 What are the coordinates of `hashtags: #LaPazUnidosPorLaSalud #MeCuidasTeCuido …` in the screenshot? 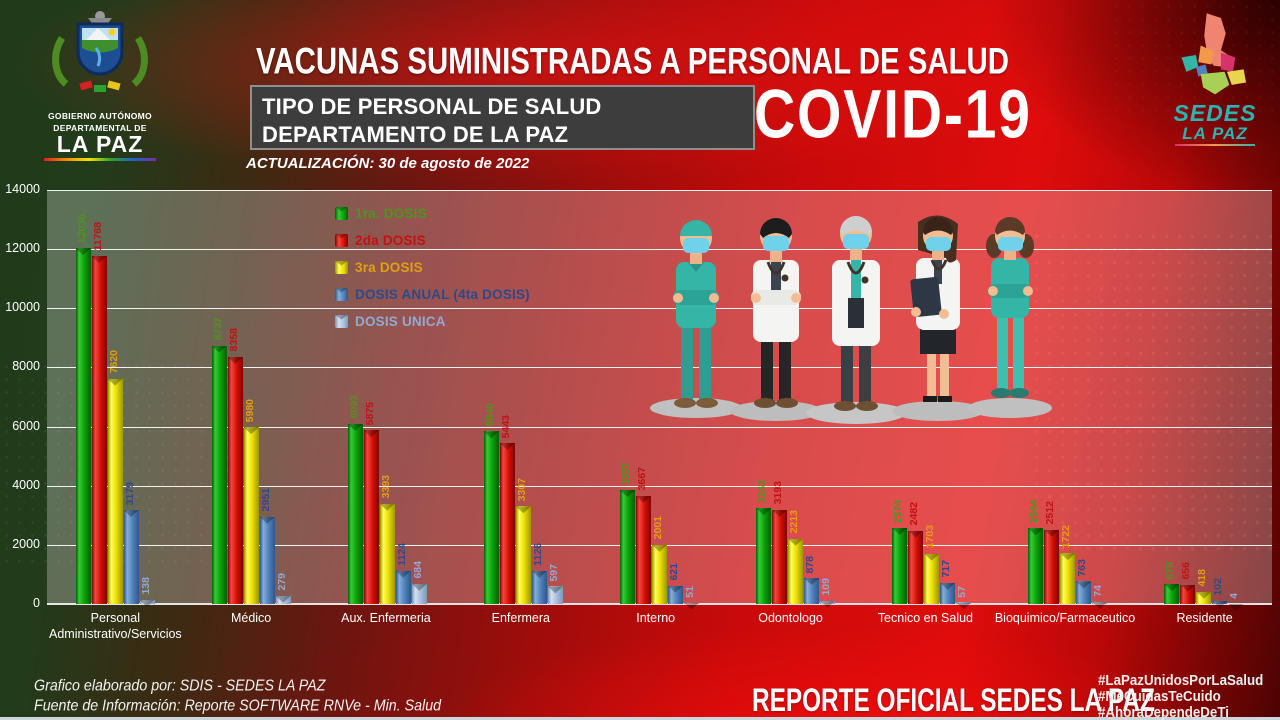 It's located at (1180, 696).